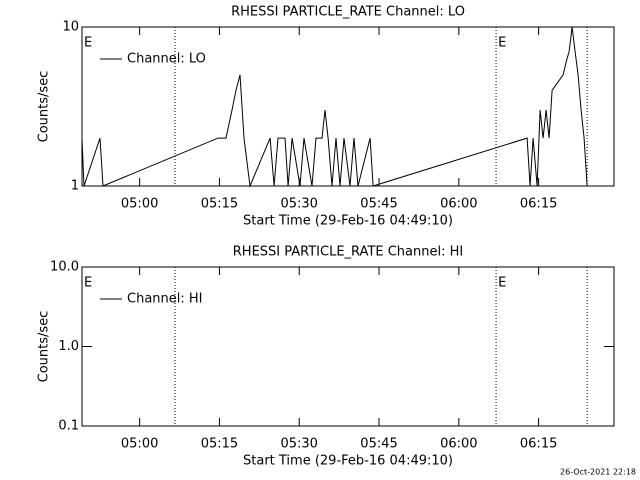 This screenshot has width=640, height=480. Describe the element at coordinates (348, 12) in the screenshot. I see `chart-title: RHESSI PARTICLE_RATE Channel: LO` at that location.